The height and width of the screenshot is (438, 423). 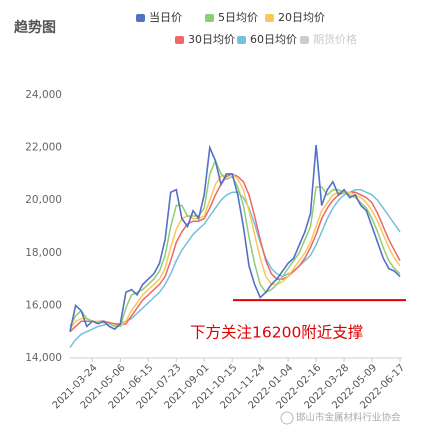 I want to click on y-tick-label: 20,000, so click(x=43, y=200).